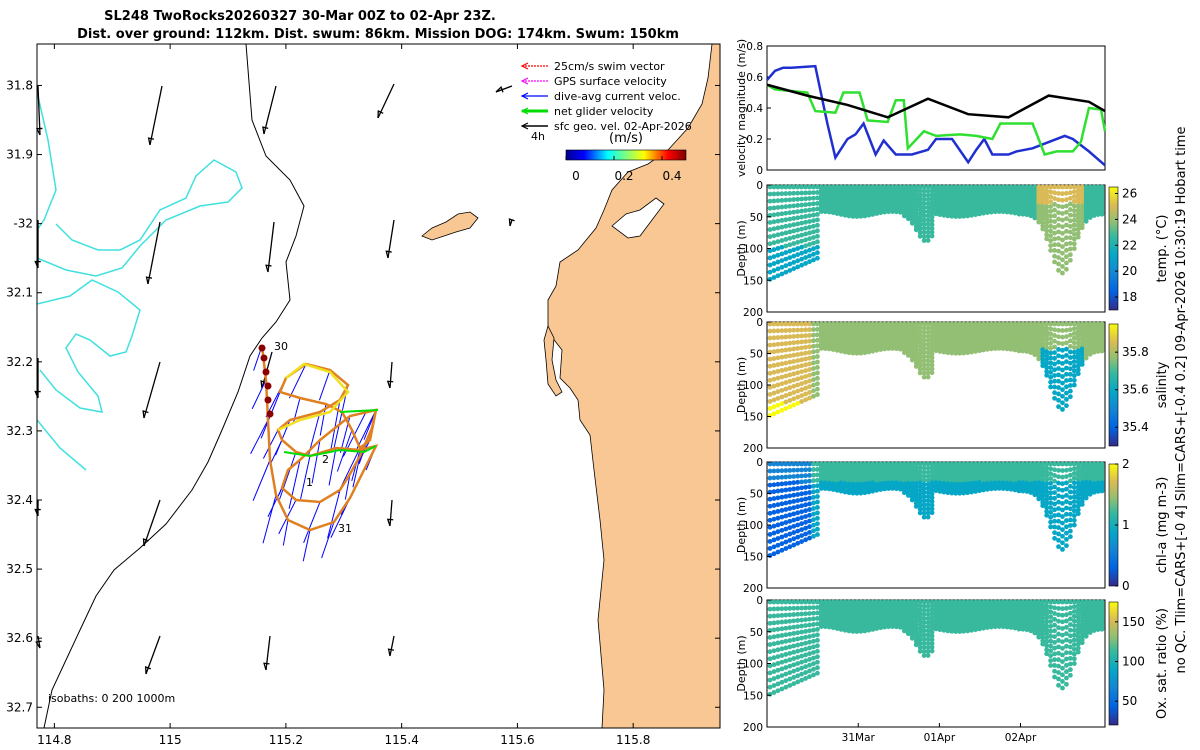 The height and width of the screenshot is (750, 1200). I want to click on colorbar-tick-label: 0.4, so click(671, 176).